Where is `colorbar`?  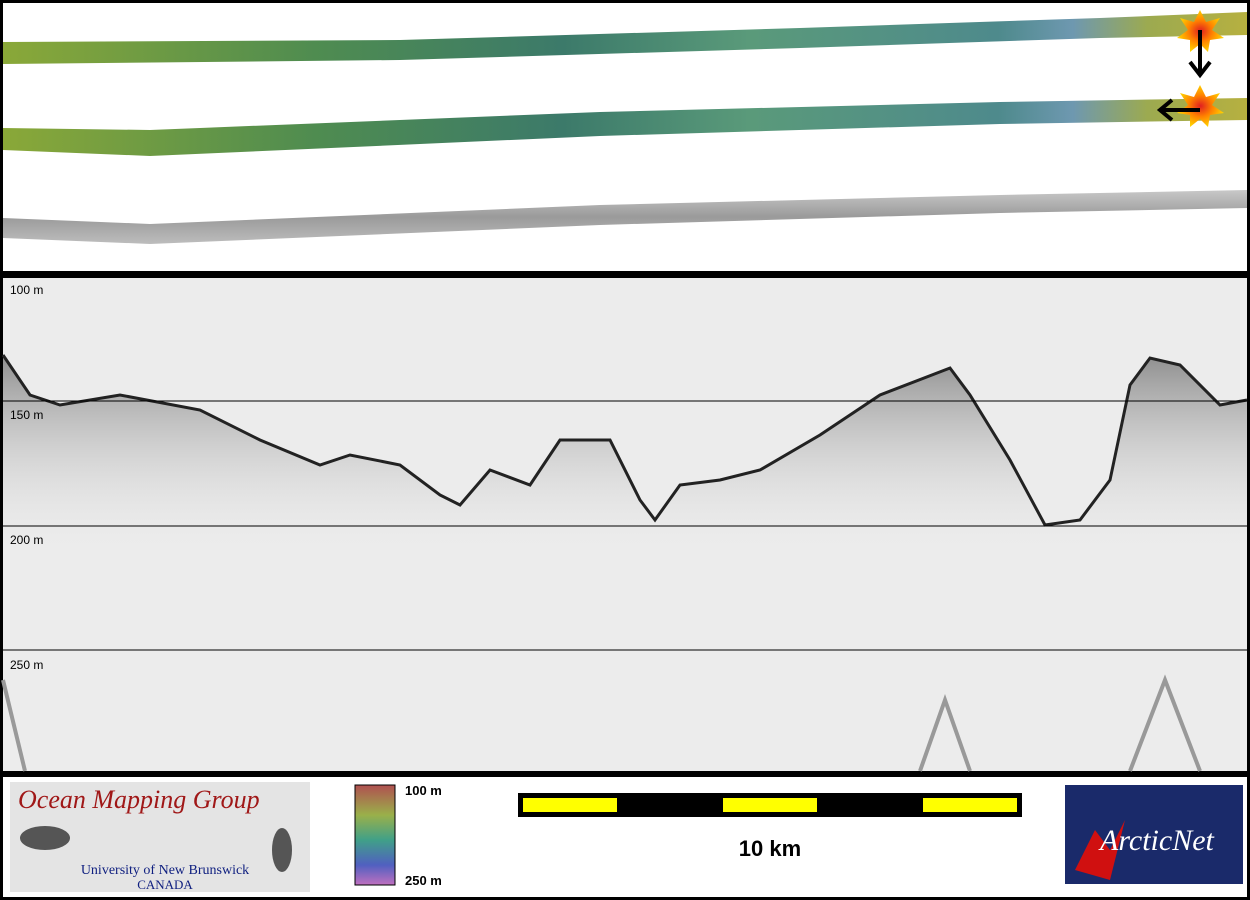 colorbar is located at coordinates (375, 835).